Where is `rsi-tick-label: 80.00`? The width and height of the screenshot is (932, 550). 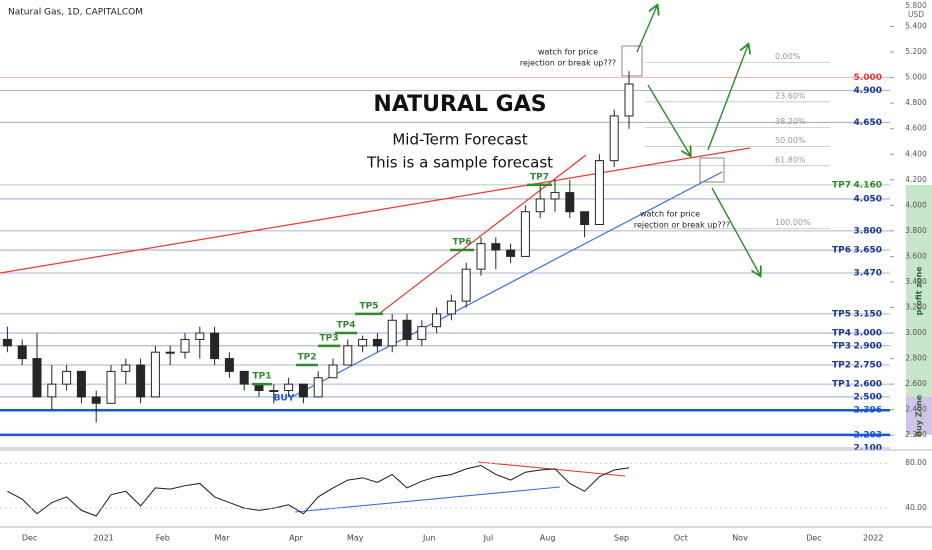 rsi-tick-label: 80.00 is located at coordinates (916, 462).